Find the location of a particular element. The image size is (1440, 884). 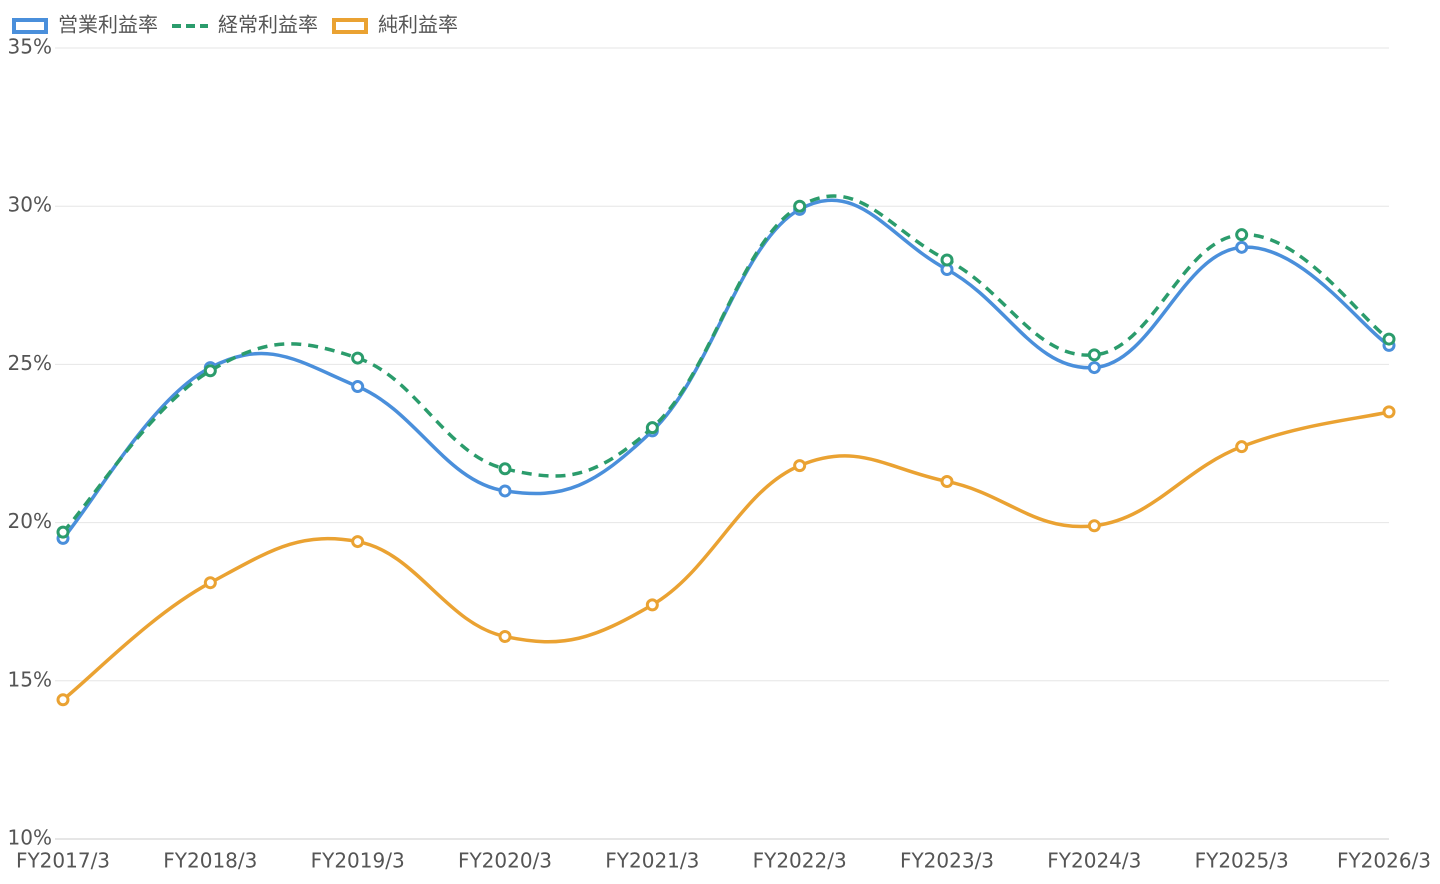

x-tick-label: FY2019/3 is located at coordinates (358, 861).